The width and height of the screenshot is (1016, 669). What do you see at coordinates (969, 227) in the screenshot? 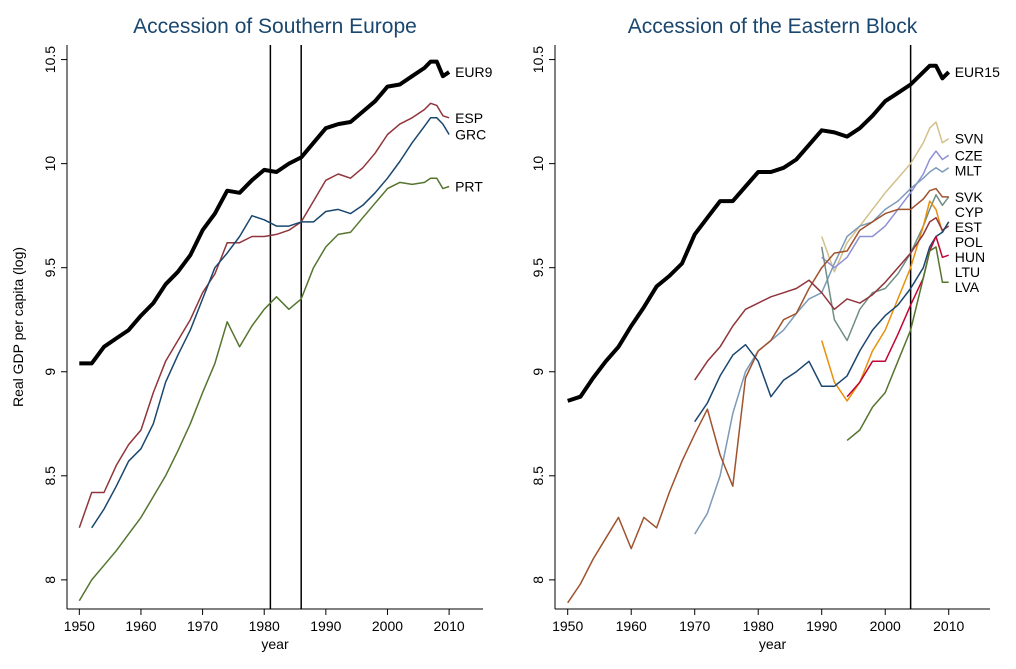
I see `series-label: EST` at bounding box center [969, 227].